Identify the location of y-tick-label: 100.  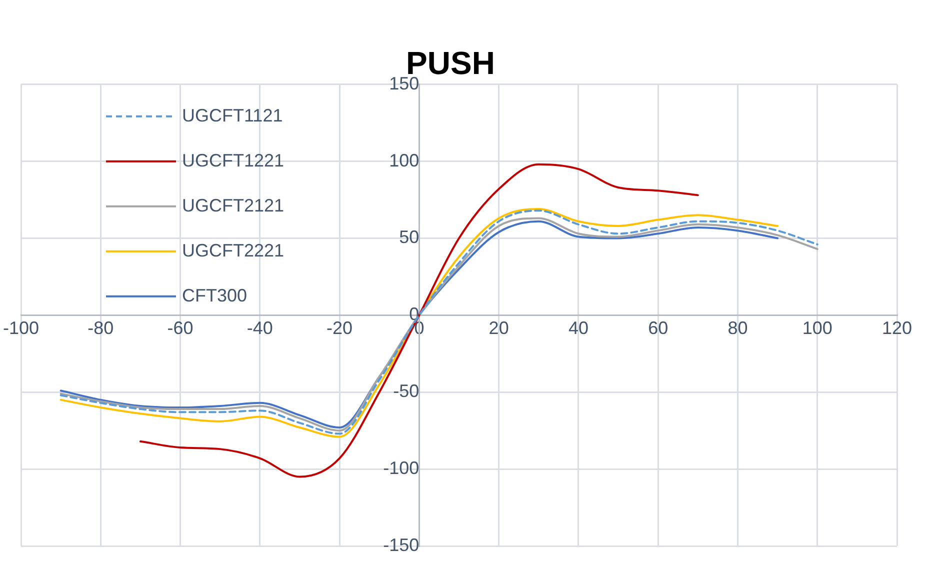
(404, 160).